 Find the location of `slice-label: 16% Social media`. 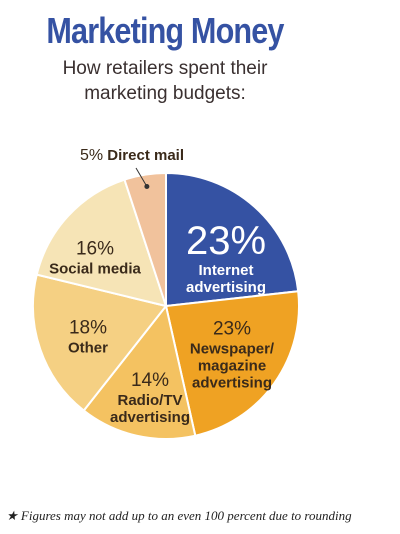

slice-label: 16% Social media is located at coordinates (95, 258).